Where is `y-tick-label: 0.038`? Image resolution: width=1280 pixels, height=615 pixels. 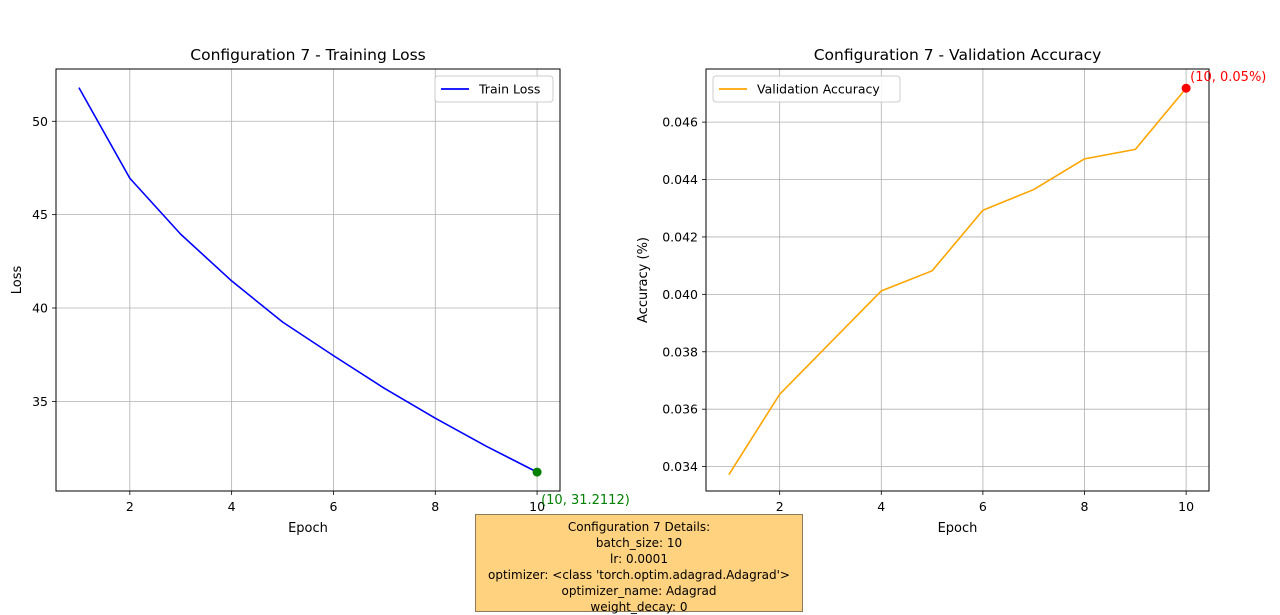
y-tick-label: 0.038 is located at coordinates (680, 351).